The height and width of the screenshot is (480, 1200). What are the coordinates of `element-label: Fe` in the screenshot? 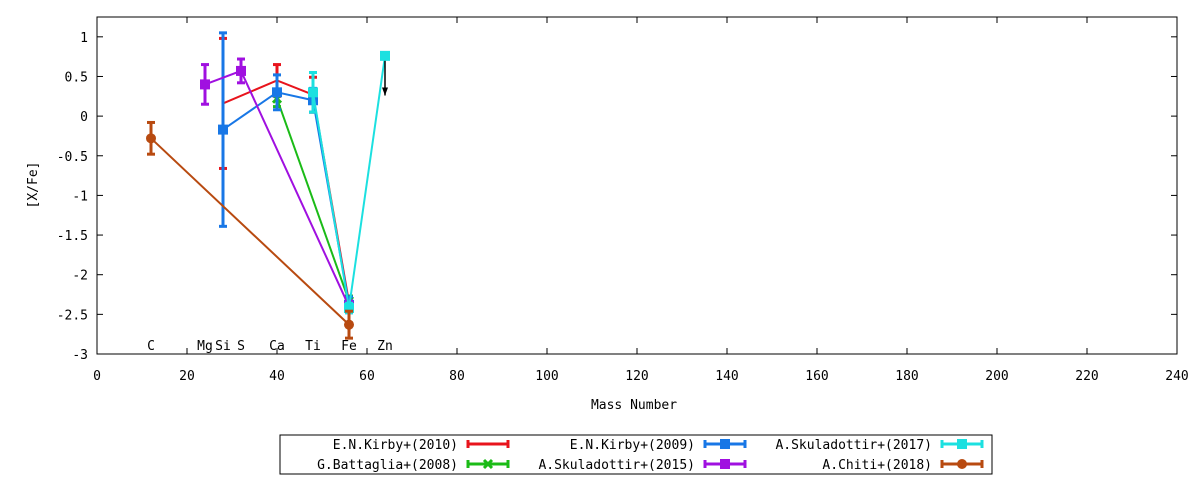 It's located at (349, 346).